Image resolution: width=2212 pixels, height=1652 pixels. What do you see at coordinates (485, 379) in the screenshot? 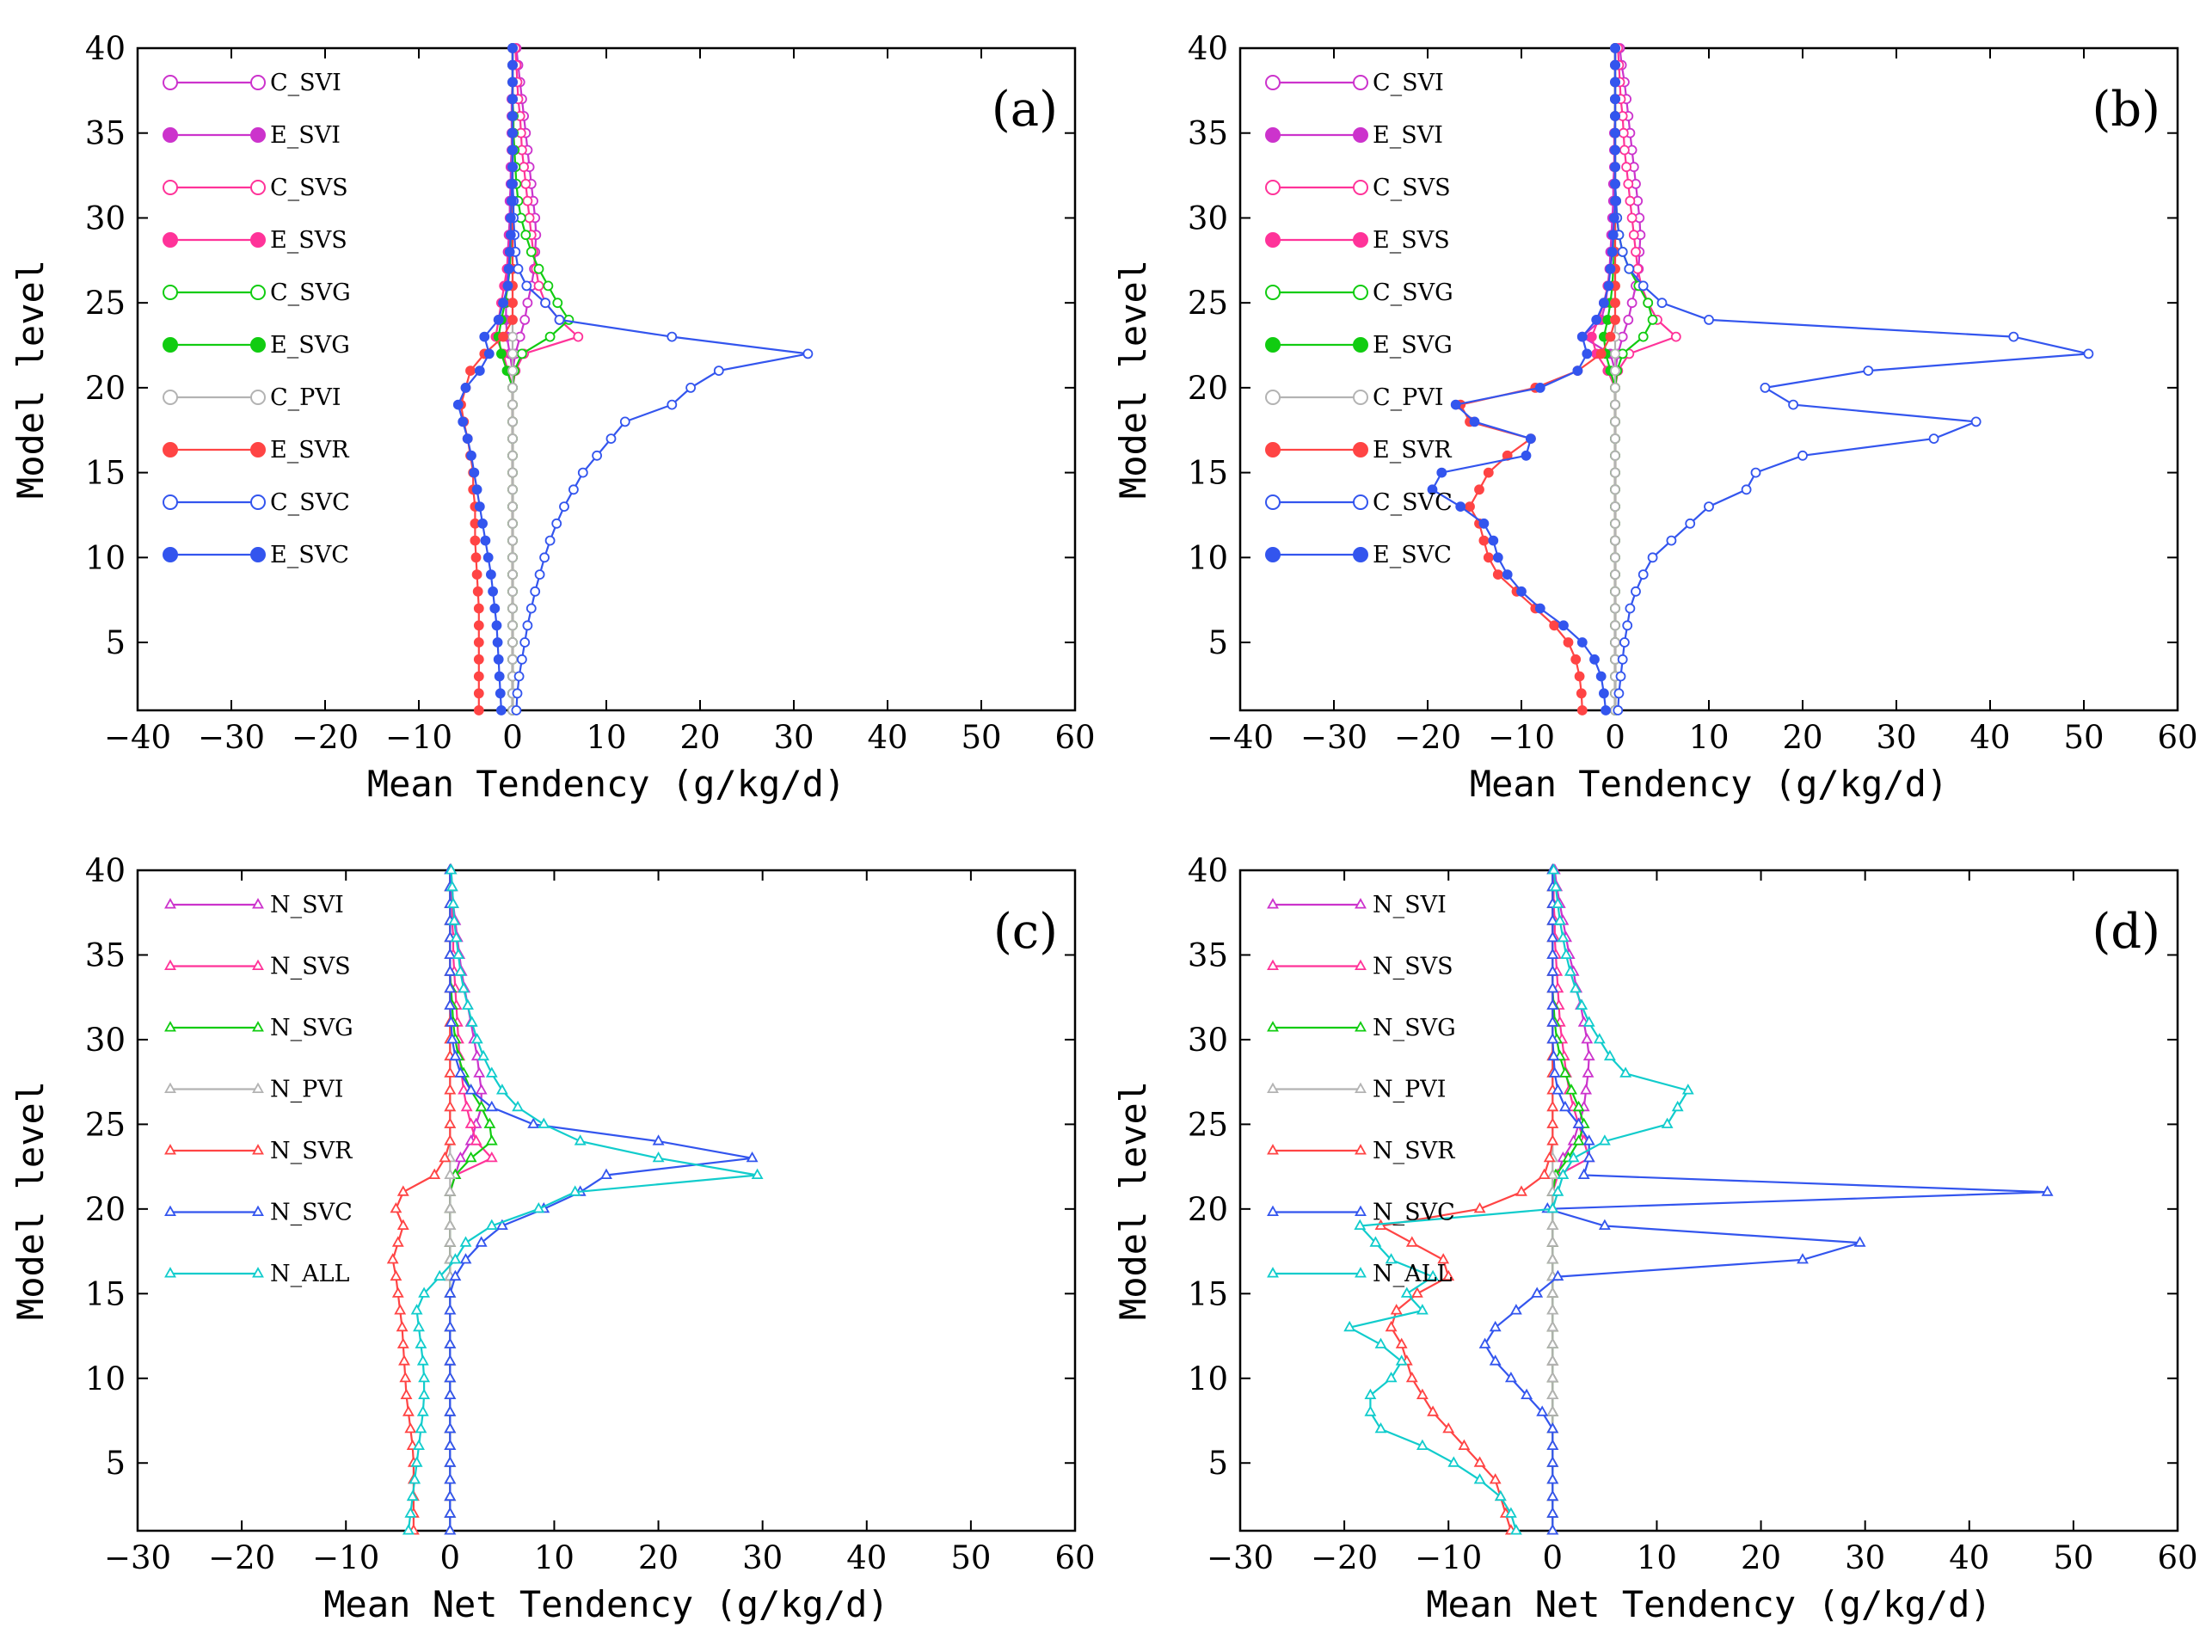
I see `series-line-a-e_svc` at bounding box center [485, 379].